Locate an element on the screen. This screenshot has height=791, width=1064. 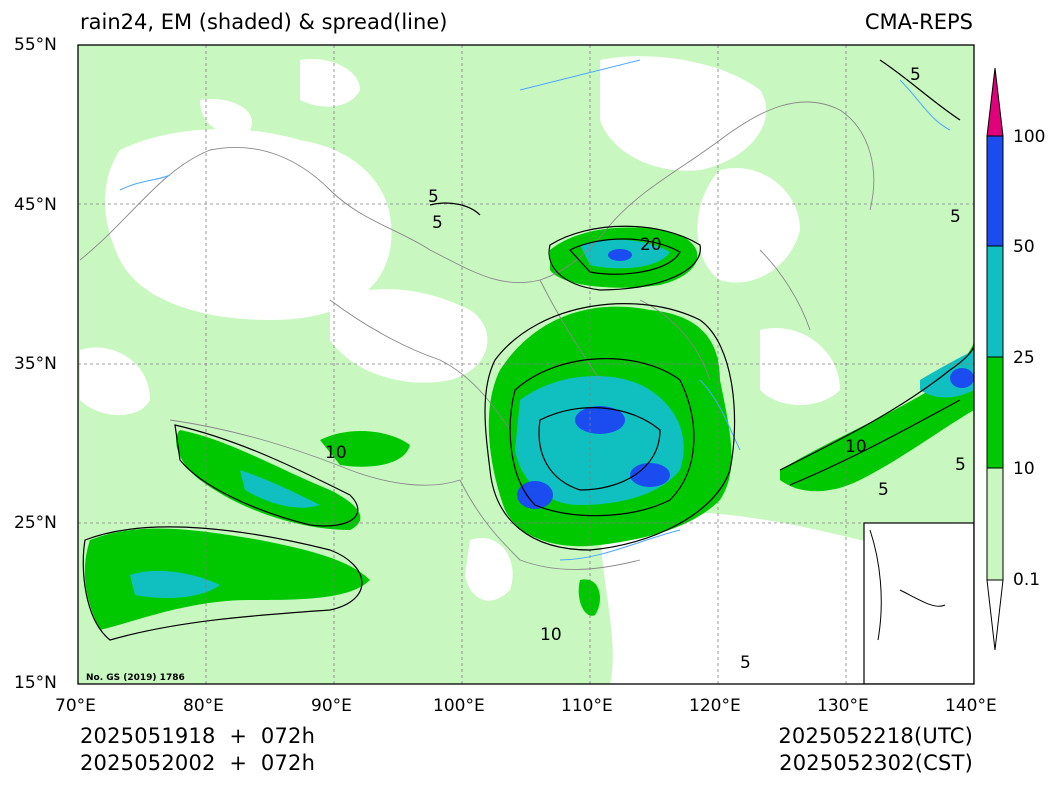
inset-contours is located at coordinates (907, 585).